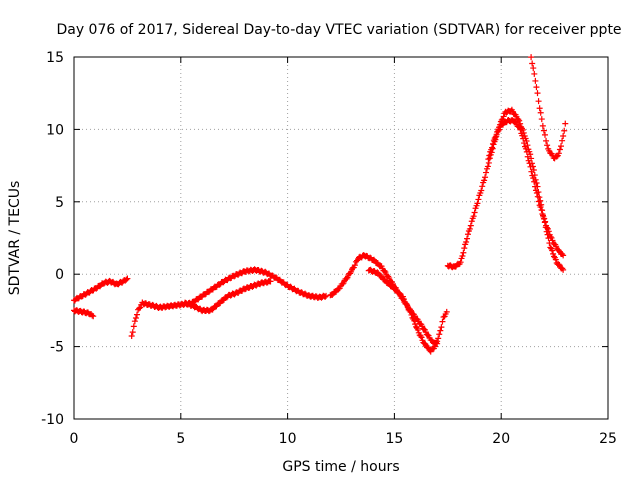 This screenshot has width=640, height=480. I want to click on y-tick-label: 0, so click(59, 275).